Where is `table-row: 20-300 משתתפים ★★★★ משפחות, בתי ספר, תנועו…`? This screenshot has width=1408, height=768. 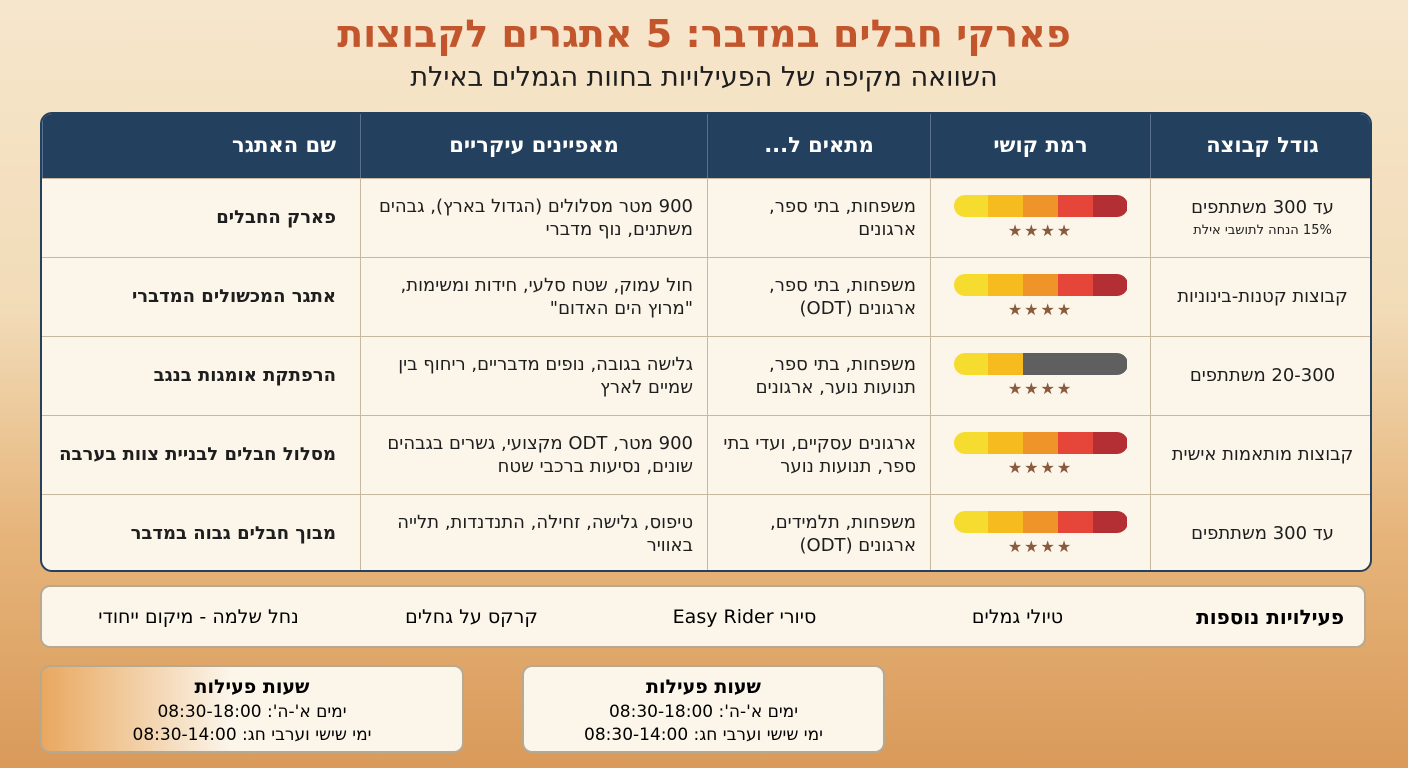 table-row: 20-300 משתתפים ★★★★ משפחות, בתי ספר, תנועו… is located at coordinates (706, 375).